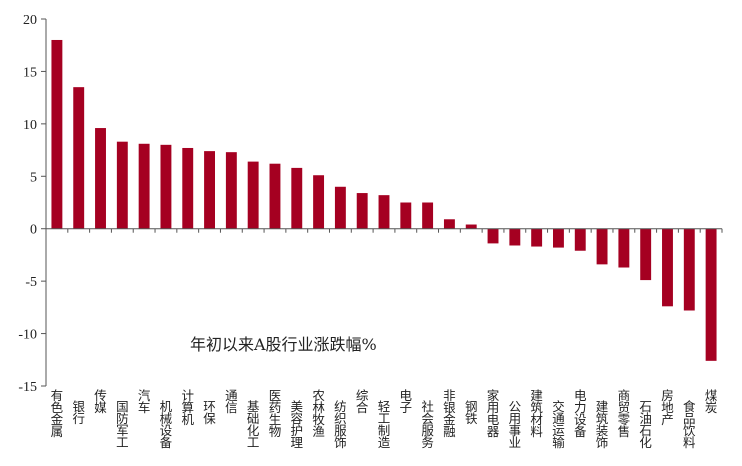 This screenshot has height=466, width=742. What do you see at coordinates (30, 20) in the screenshot?
I see `y-tick-label: 20` at bounding box center [30, 20].